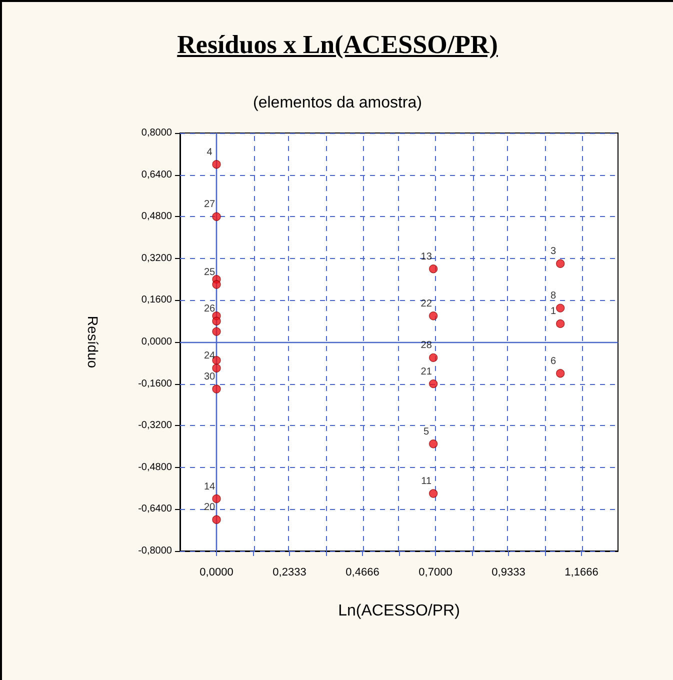 The height and width of the screenshot is (680, 673). I want to click on y-tick-label: 0,4800, so click(156, 216).